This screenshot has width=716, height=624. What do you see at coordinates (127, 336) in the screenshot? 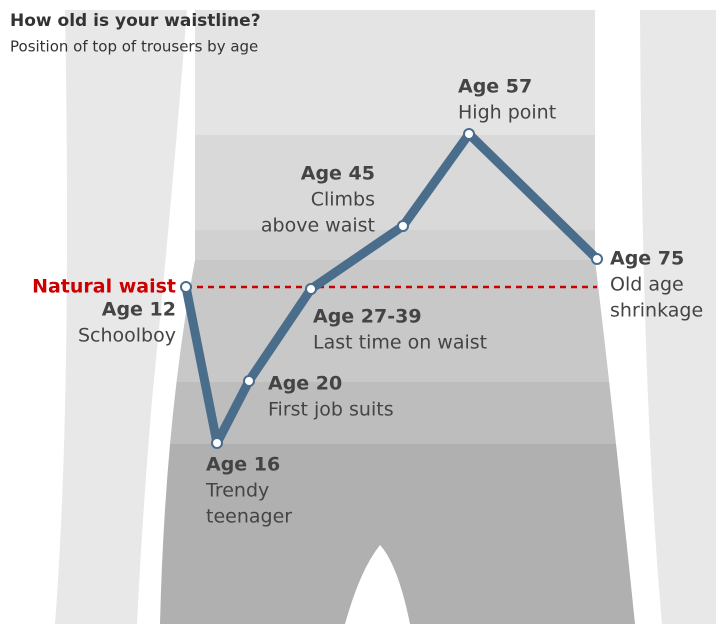
I see `note-label: Schoolboy` at bounding box center [127, 336].